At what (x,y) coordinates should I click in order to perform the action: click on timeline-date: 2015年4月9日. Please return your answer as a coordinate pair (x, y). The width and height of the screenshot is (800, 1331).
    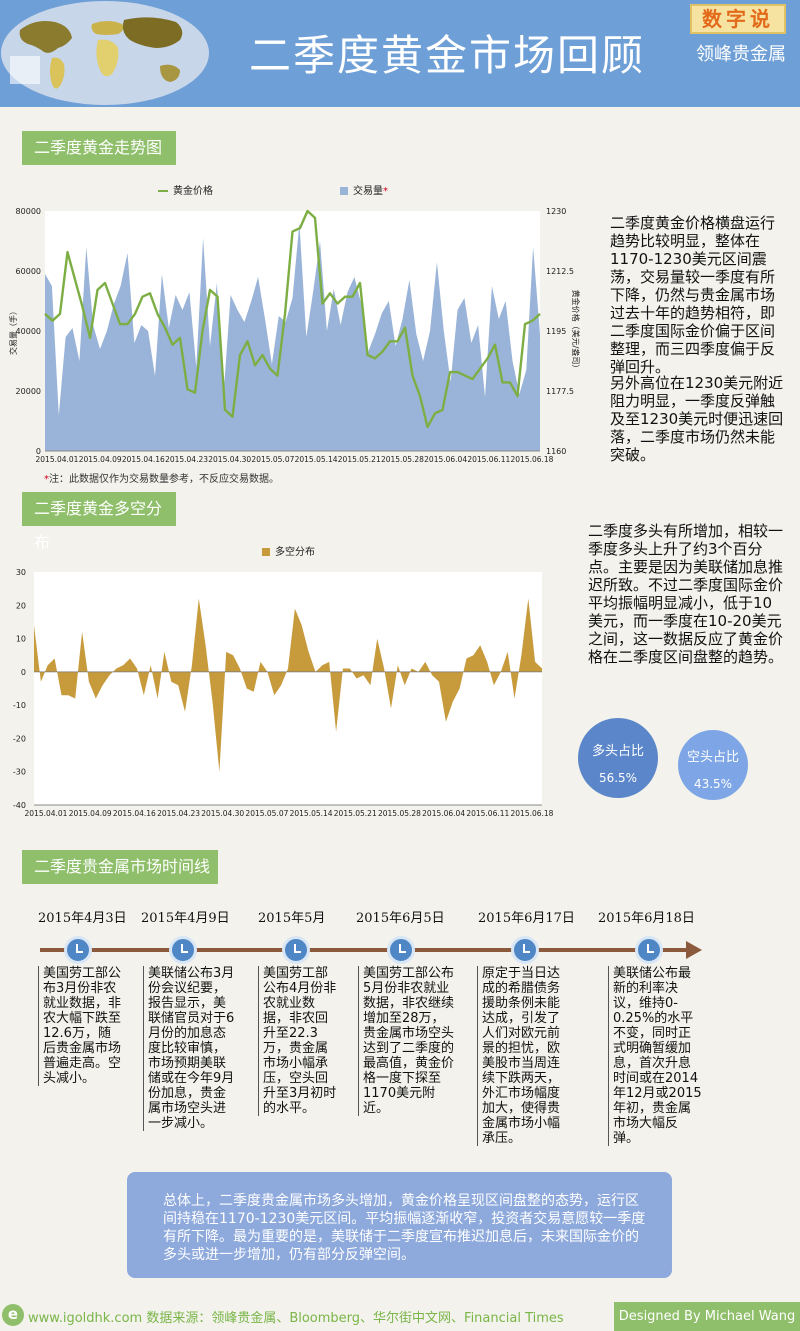
    Looking at the image, I should click on (185, 918).